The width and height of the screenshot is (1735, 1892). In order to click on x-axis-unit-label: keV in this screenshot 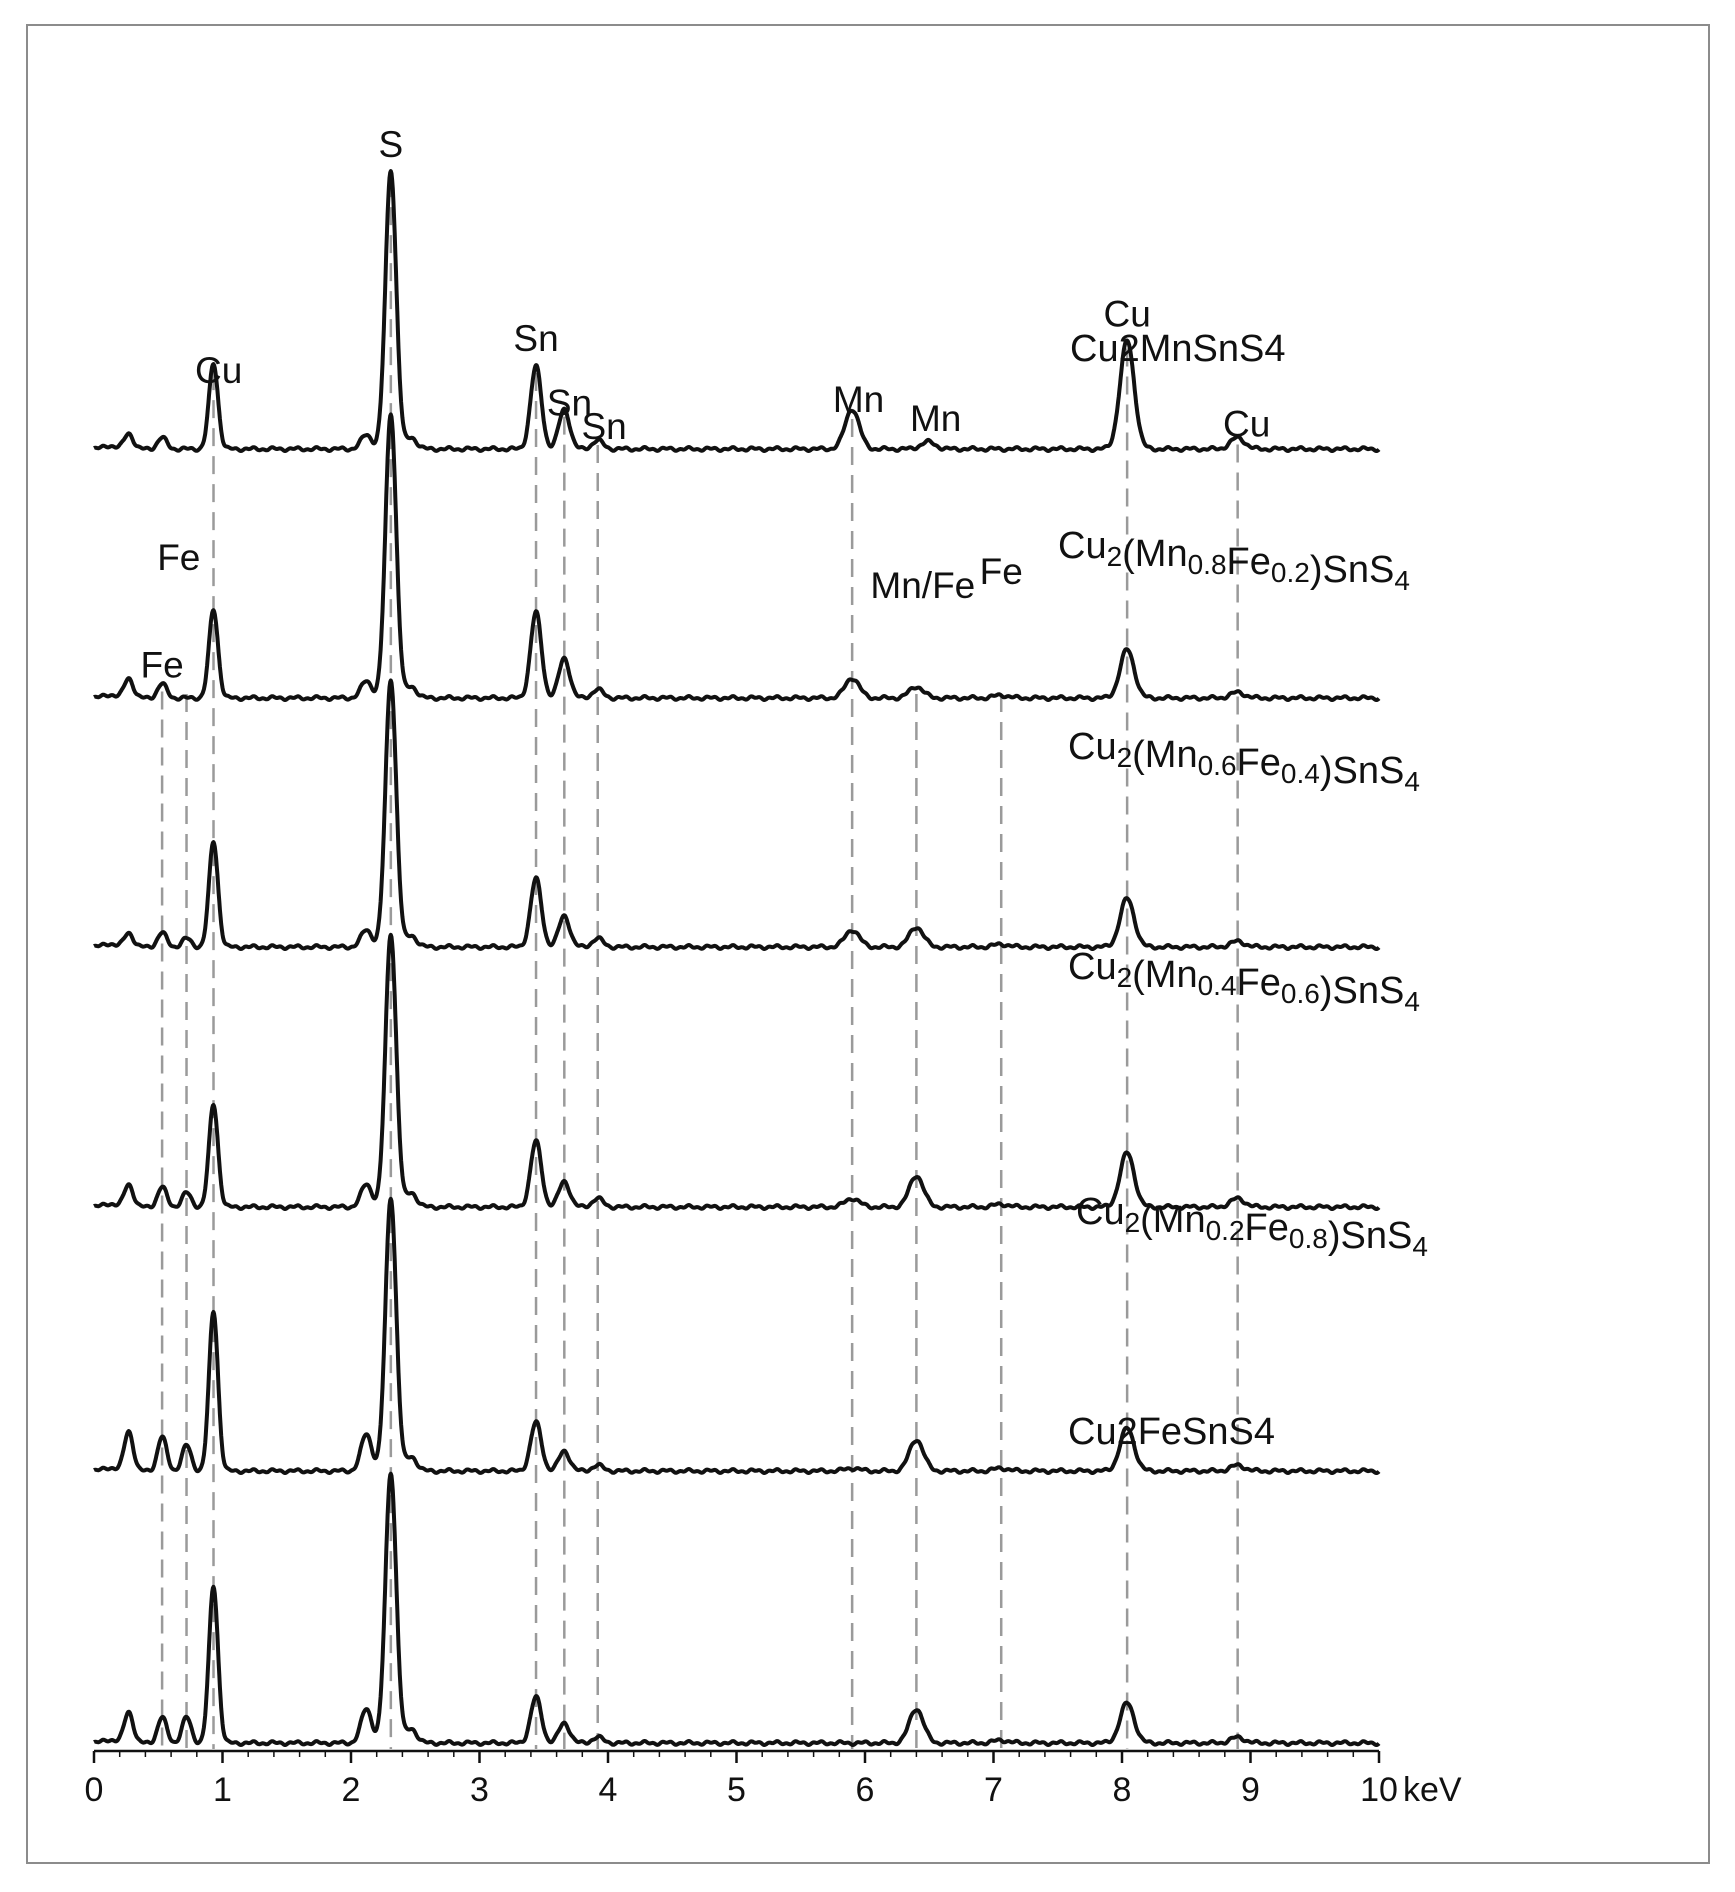, I will do `click(1432, 1790)`.